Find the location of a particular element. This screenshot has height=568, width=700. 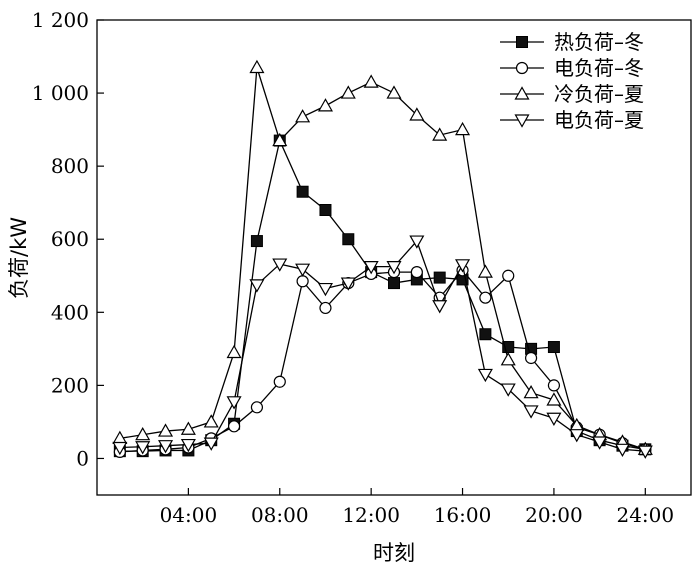

x-tick-label: 20:00 is located at coordinates (554, 515).